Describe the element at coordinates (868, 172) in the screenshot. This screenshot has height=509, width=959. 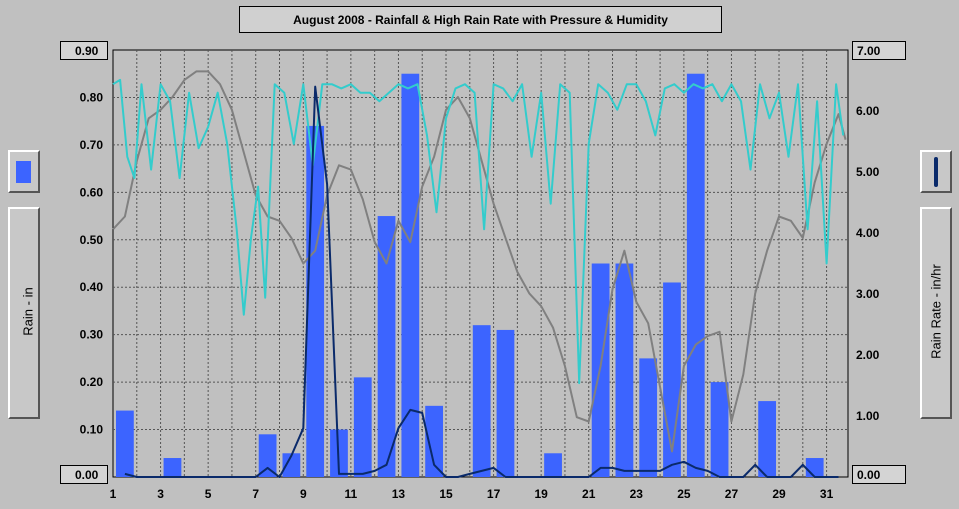
I see `y2-tick-label: 5.00` at that location.